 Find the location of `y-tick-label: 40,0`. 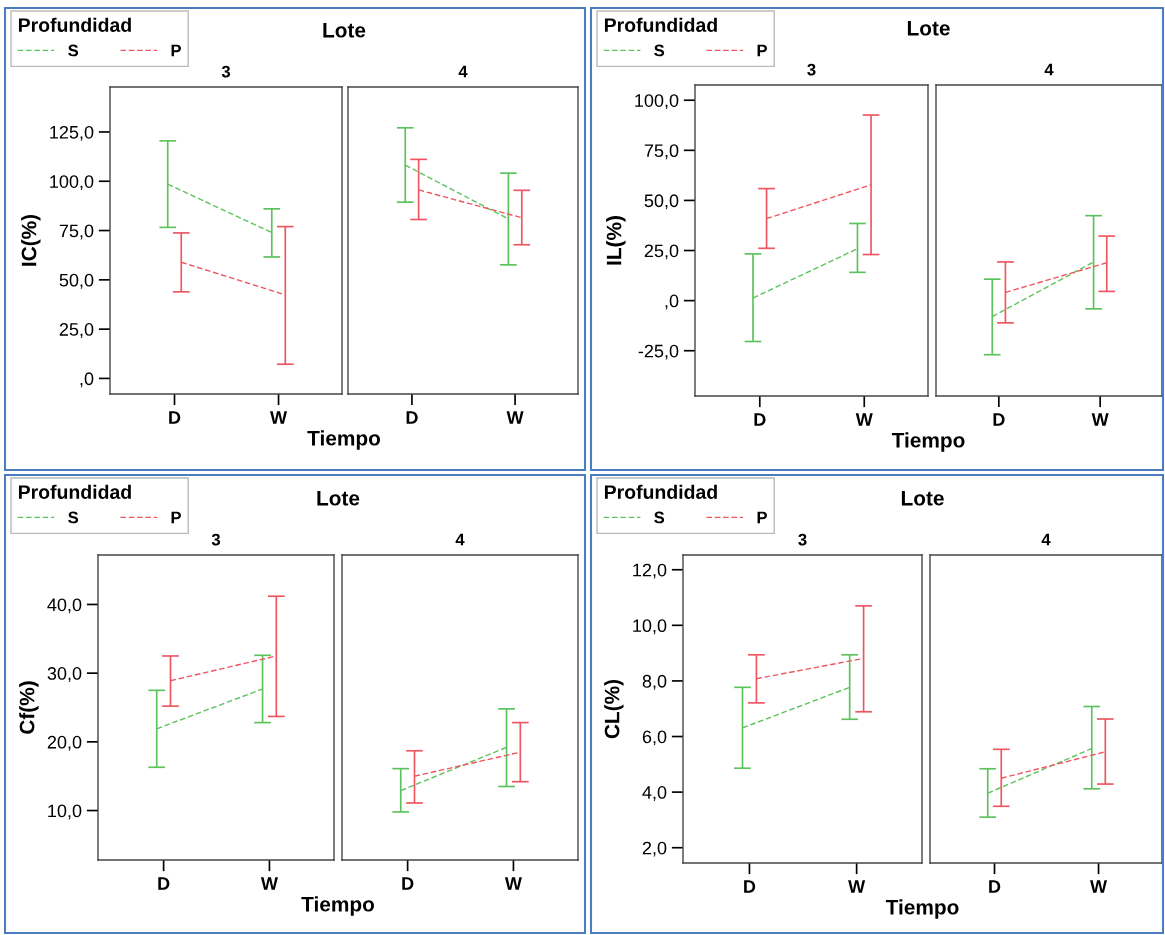

y-tick-label: 40,0 is located at coordinates (64, 606).